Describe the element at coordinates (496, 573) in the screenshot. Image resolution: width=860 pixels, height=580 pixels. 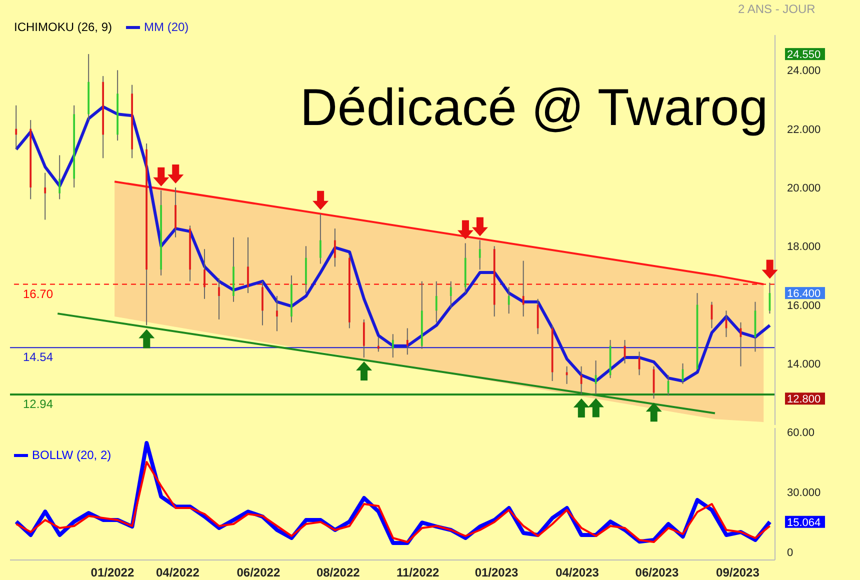
I see `x-tick-label: 01/2023` at that location.